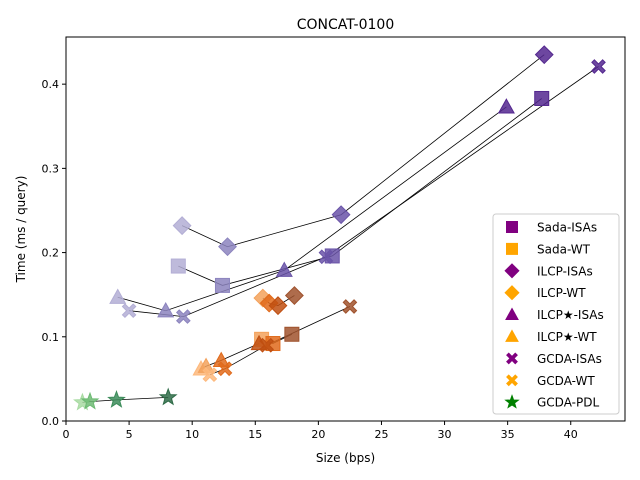 The width and height of the screenshot is (640, 480). I want to click on x-tick-label: 20, so click(318, 434).